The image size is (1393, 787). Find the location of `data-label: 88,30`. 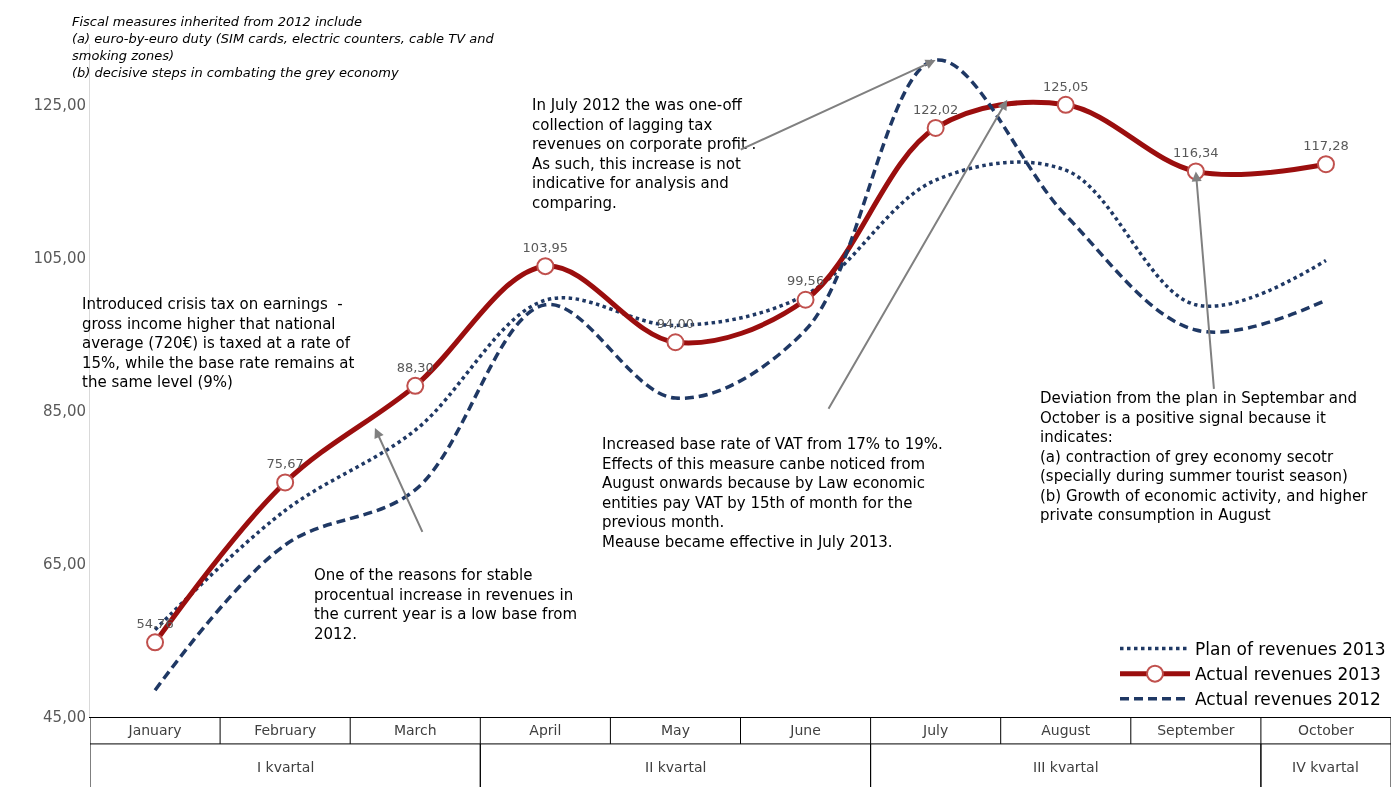

data-label: 88,30 is located at coordinates (415, 367).